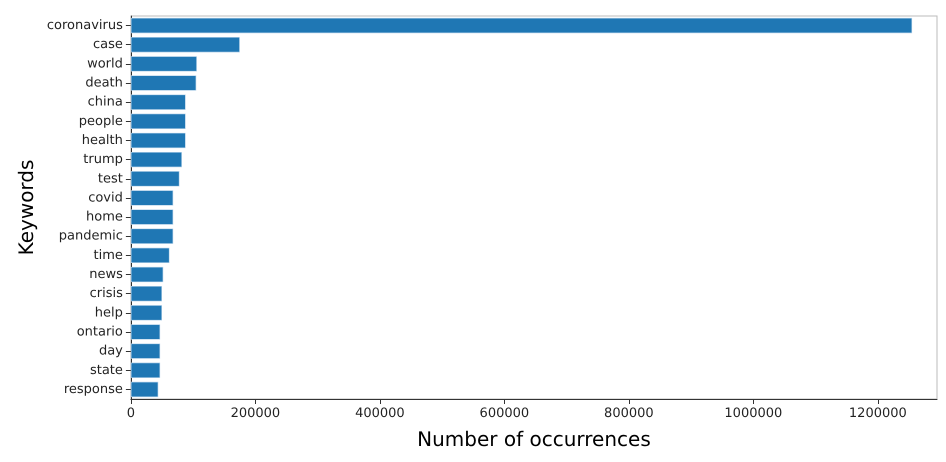 The height and width of the screenshot is (462, 946). What do you see at coordinates (85, 26) in the screenshot?
I see `y-tick-label: coronavirus` at bounding box center [85, 26].